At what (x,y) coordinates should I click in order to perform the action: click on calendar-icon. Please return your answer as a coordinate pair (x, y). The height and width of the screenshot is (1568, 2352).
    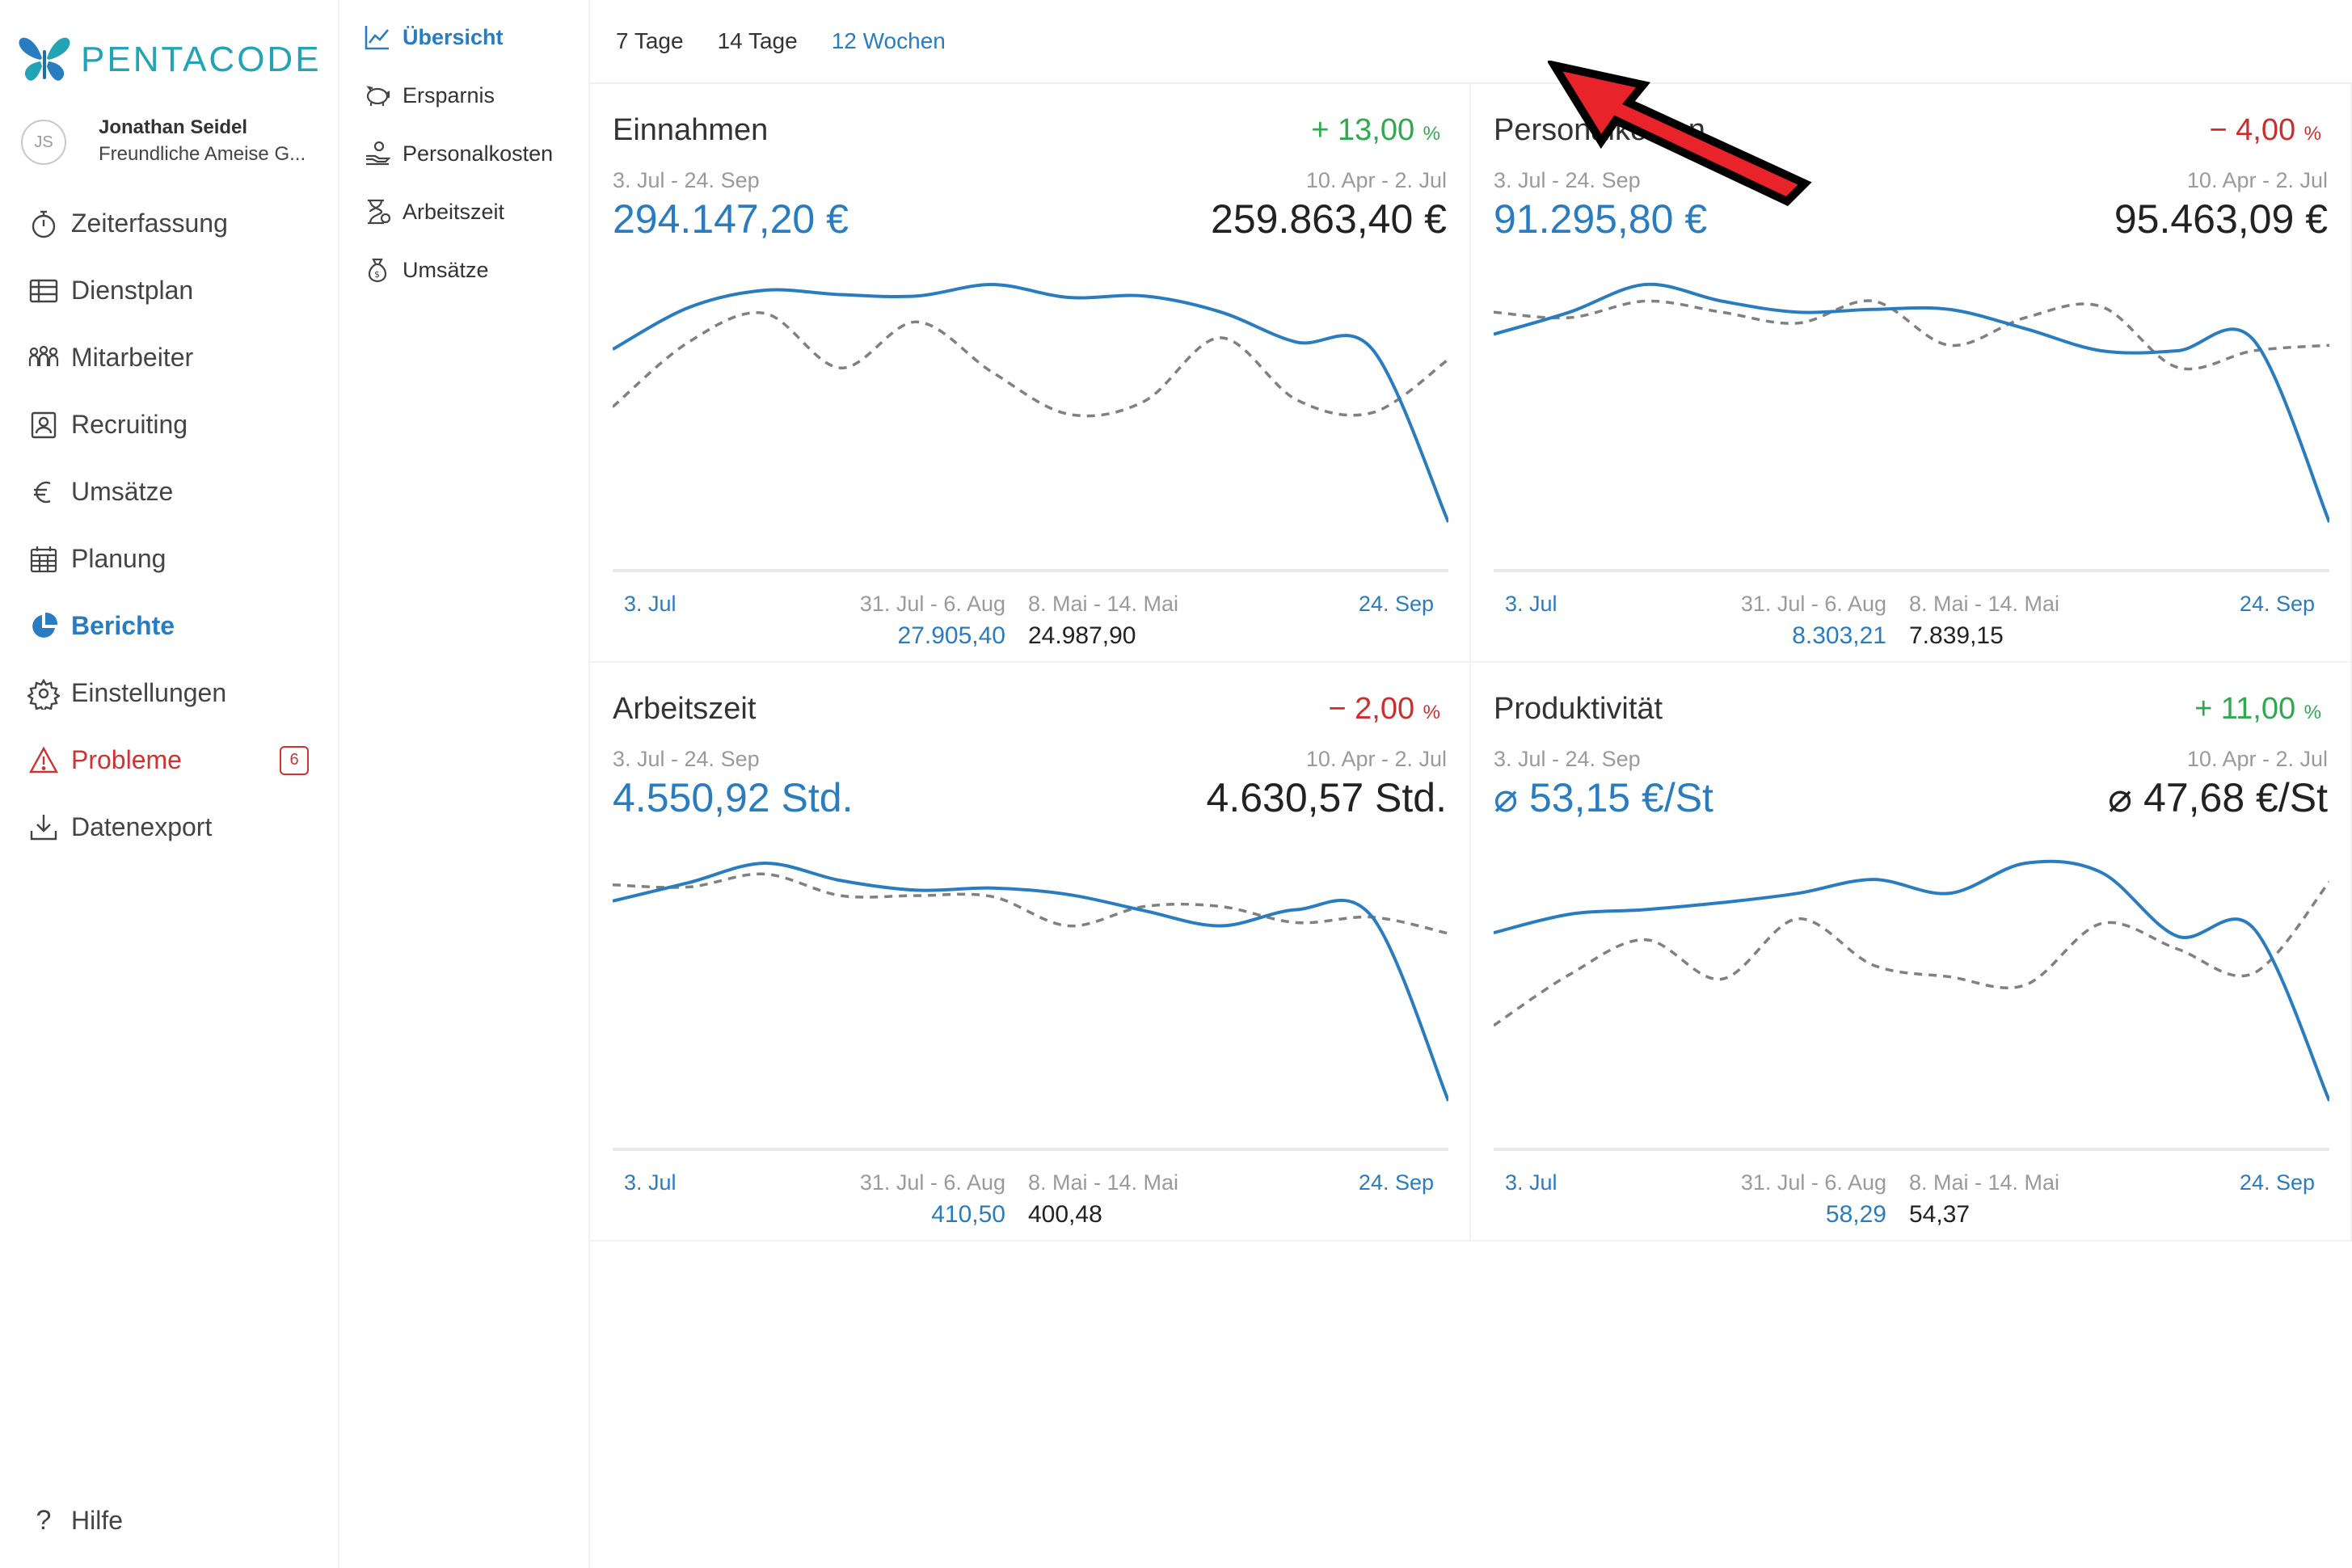
    Looking at the image, I should click on (43, 559).